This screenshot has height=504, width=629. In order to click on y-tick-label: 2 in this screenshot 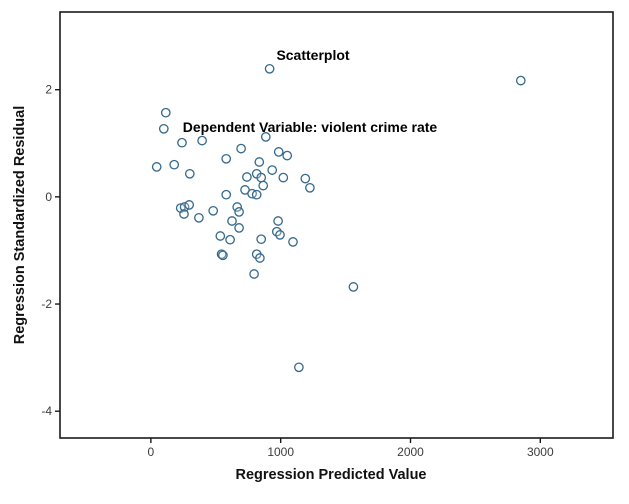, I will do `click(48, 90)`.